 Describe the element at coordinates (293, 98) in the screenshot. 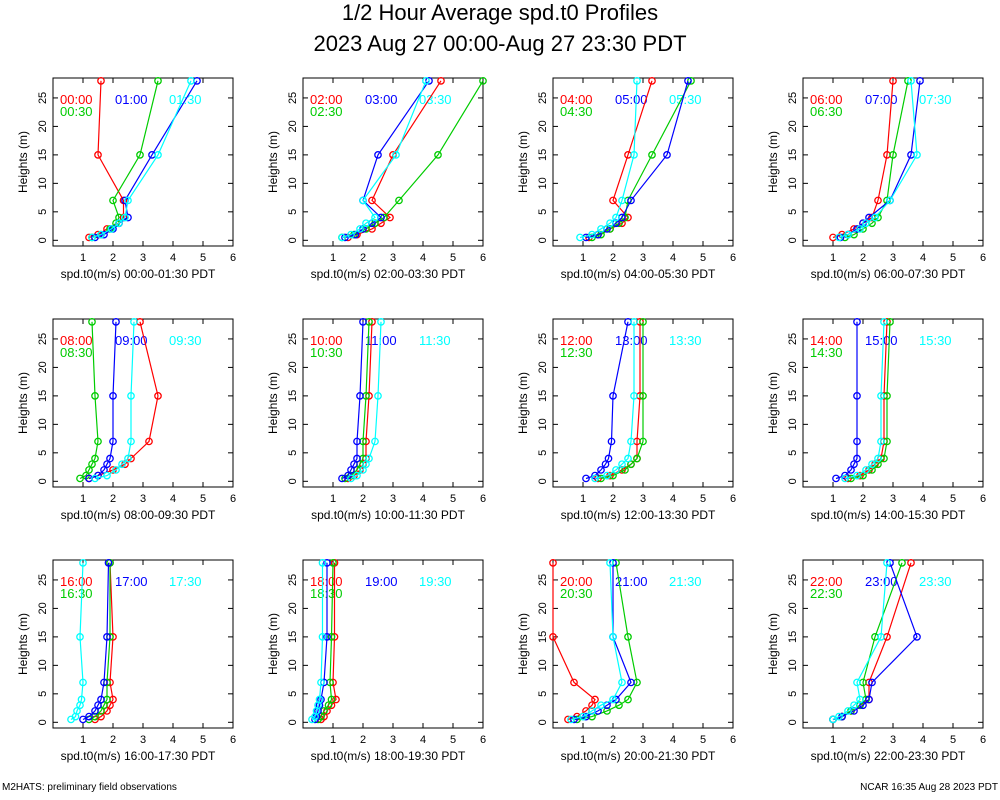

I see `y-tick-label: 25` at that location.